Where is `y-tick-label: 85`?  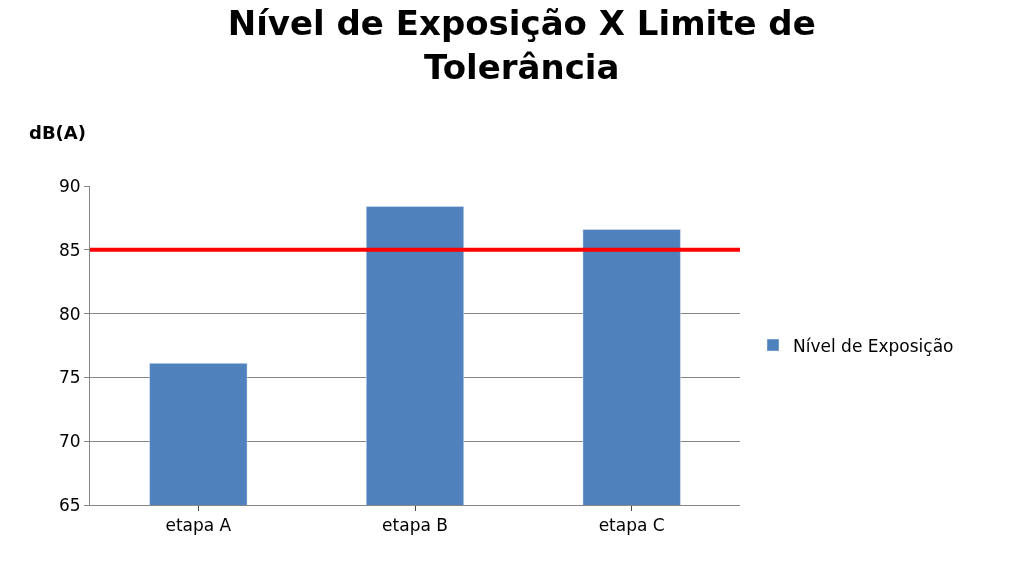 y-tick-label: 85 is located at coordinates (69, 249).